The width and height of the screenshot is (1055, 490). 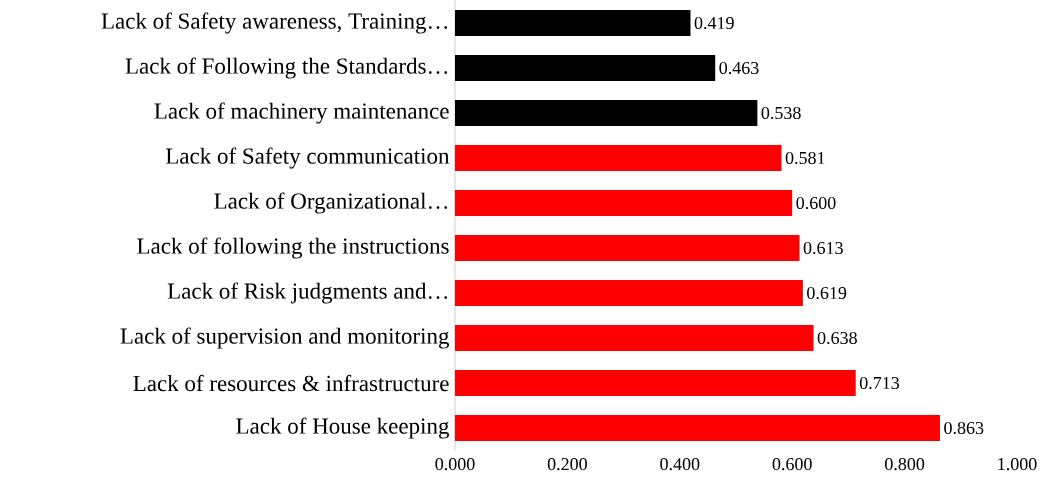 I want to click on x-tick-label: 1.000, so click(x=1017, y=463).